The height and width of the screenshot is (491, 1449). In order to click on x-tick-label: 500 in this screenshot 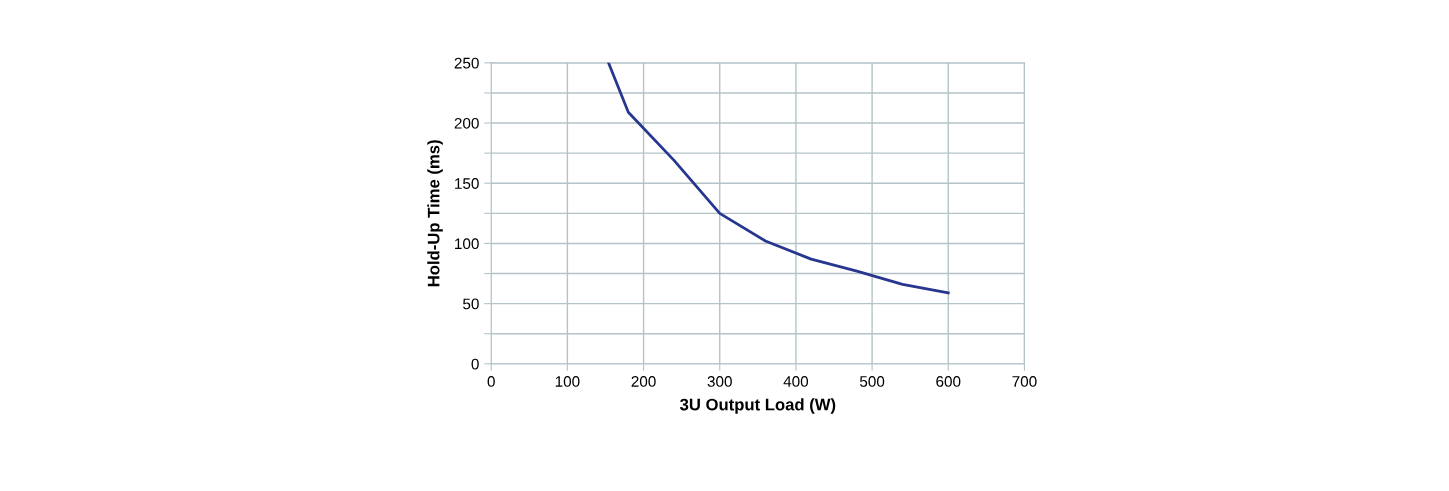, I will do `click(872, 381)`.